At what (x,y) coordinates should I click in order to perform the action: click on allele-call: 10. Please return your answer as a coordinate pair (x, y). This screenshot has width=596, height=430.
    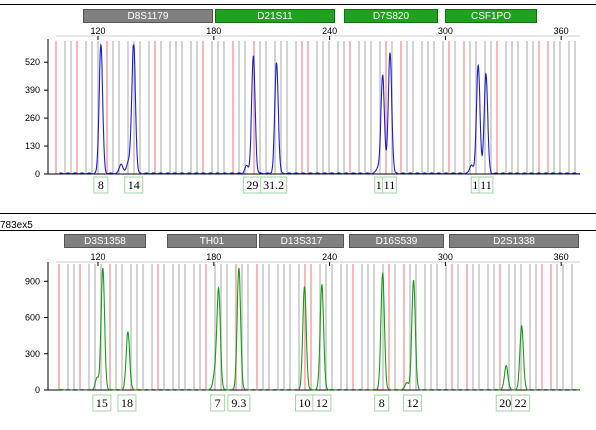
    Looking at the image, I should click on (305, 403).